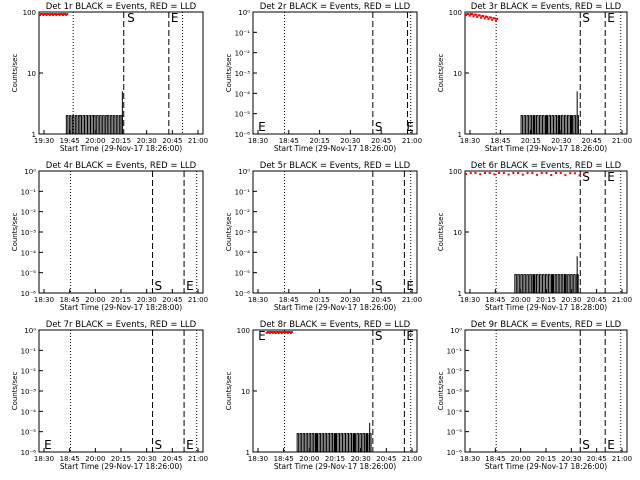 Image resolution: width=640 pixels, height=480 pixels. Describe the element at coordinates (121, 166) in the screenshot. I see `panel-title: Det 4r BLACK = Events, RED = LLD` at that location.